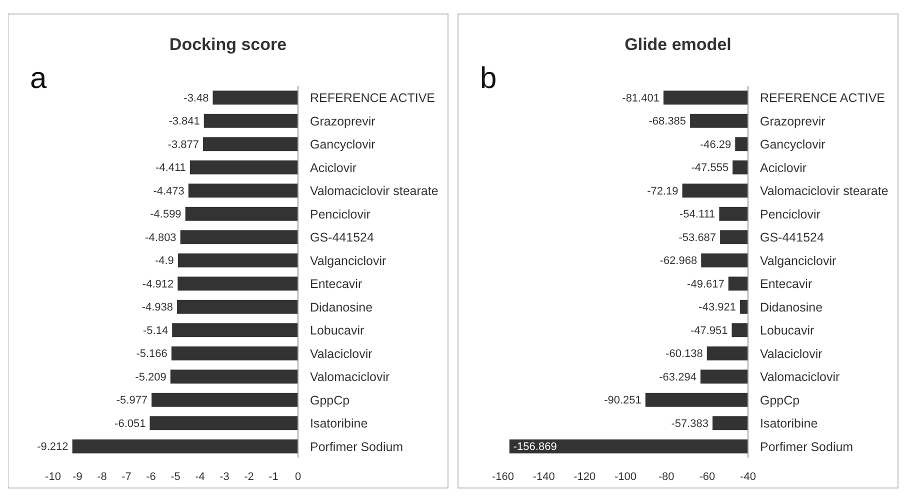 This screenshot has height=499, width=911. What do you see at coordinates (152, 354) in the screenshot?
I see `data-label: -5.166` at bounding box center [152, 354].